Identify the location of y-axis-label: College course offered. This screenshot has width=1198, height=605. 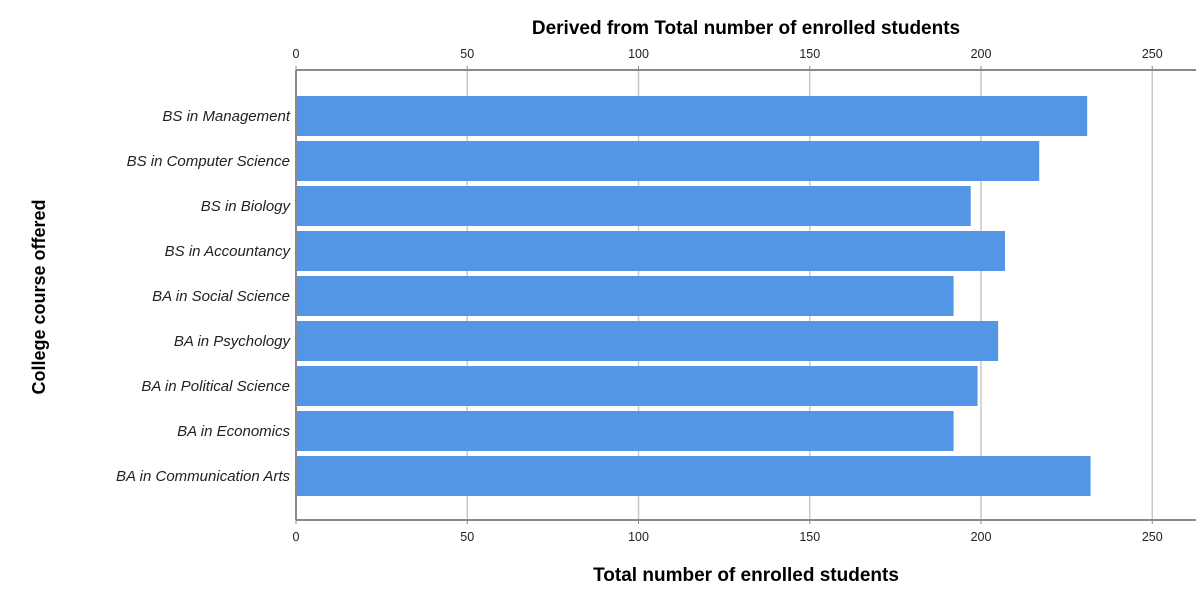
(39, 296).